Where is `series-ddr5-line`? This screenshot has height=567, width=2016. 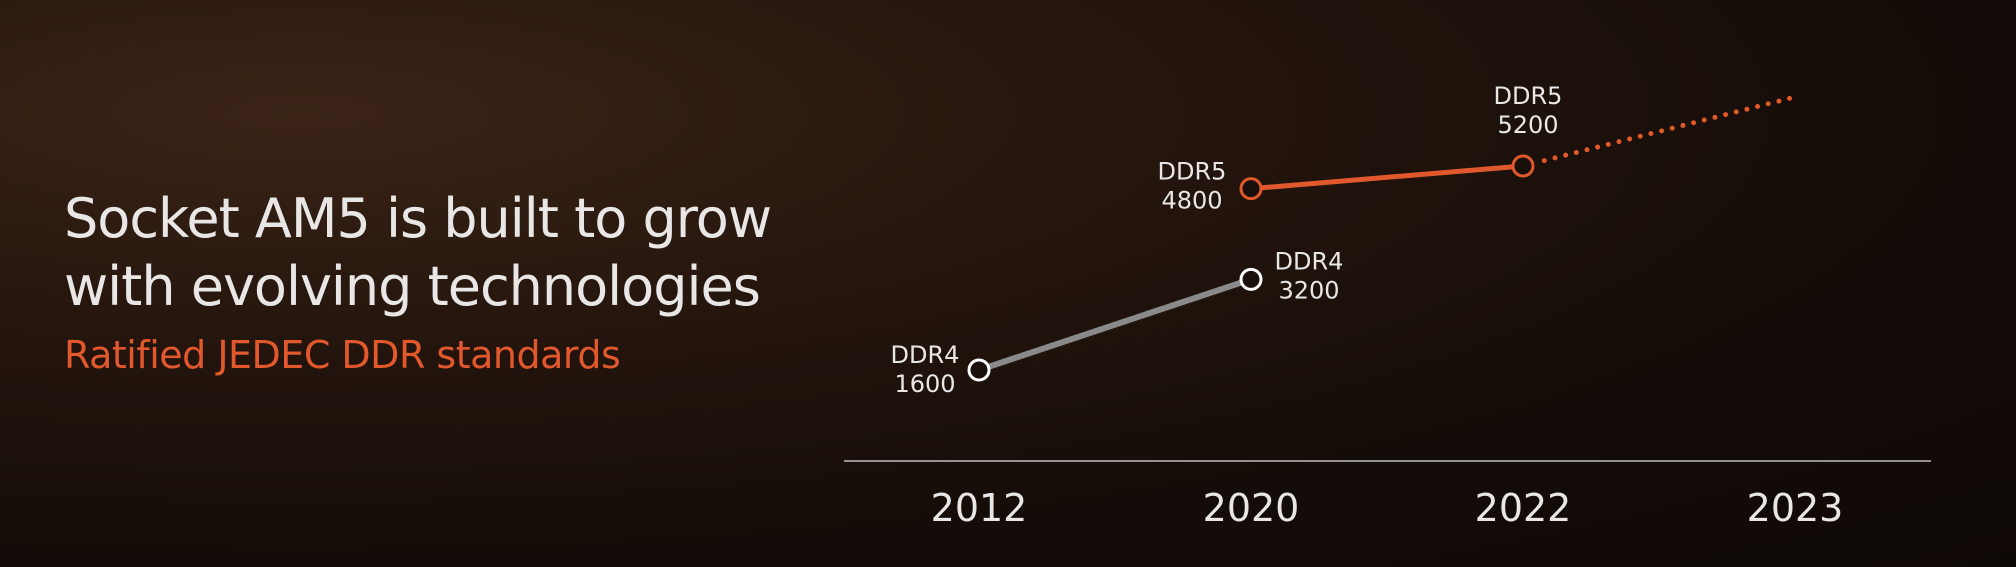 series-ddr5-line is located at coordinates (1387, 177).